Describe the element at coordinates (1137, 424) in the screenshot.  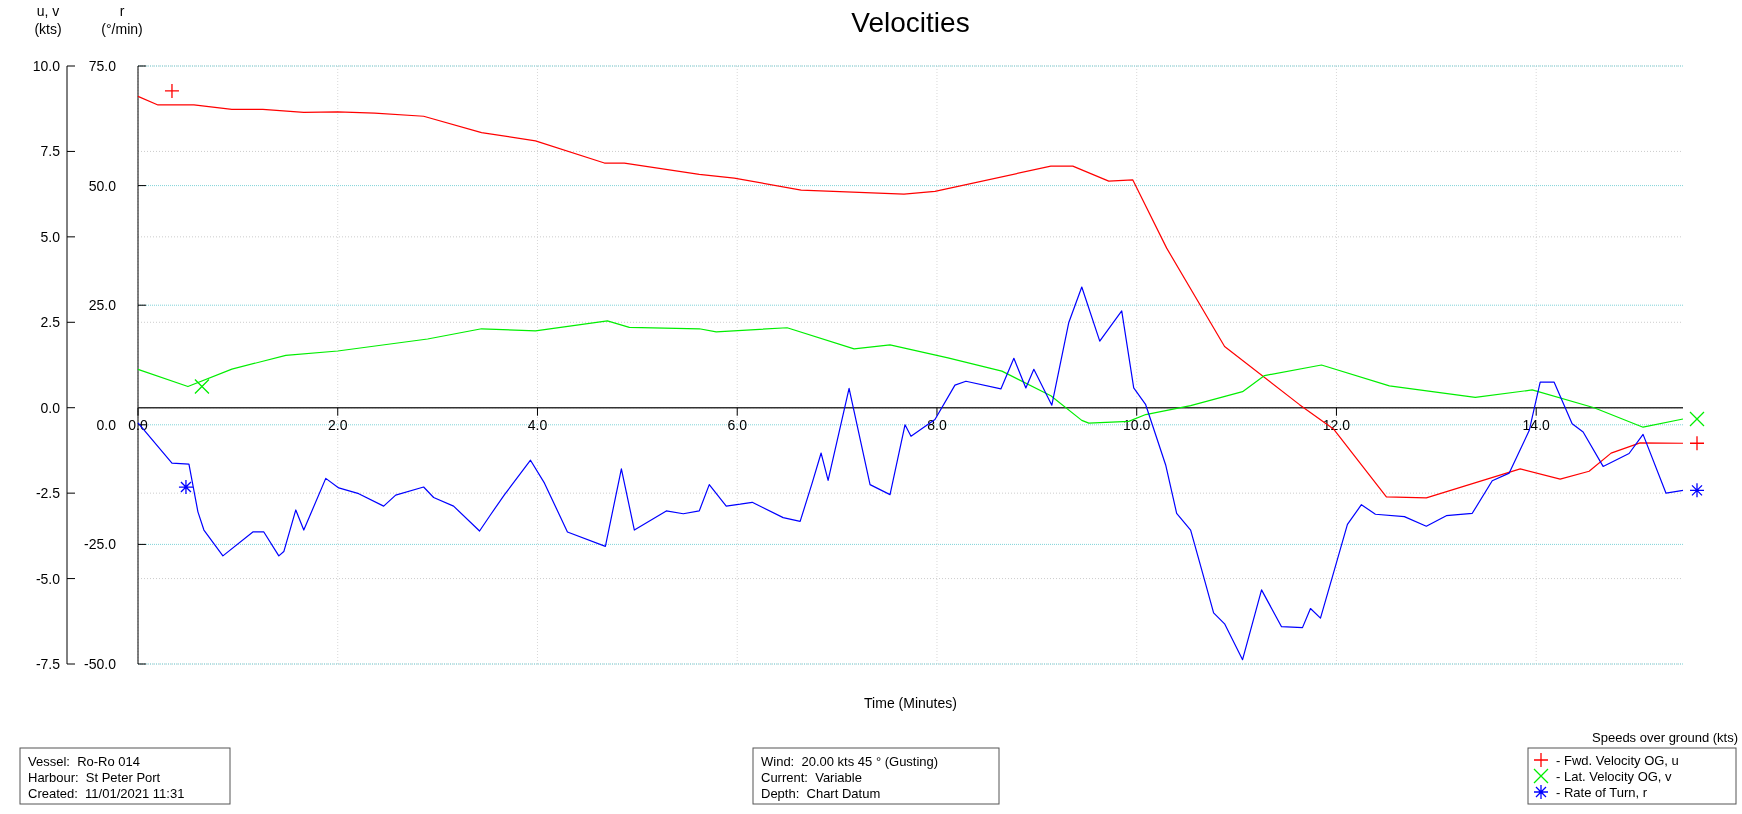
I see `x-tick-label: 10.0` at that location.